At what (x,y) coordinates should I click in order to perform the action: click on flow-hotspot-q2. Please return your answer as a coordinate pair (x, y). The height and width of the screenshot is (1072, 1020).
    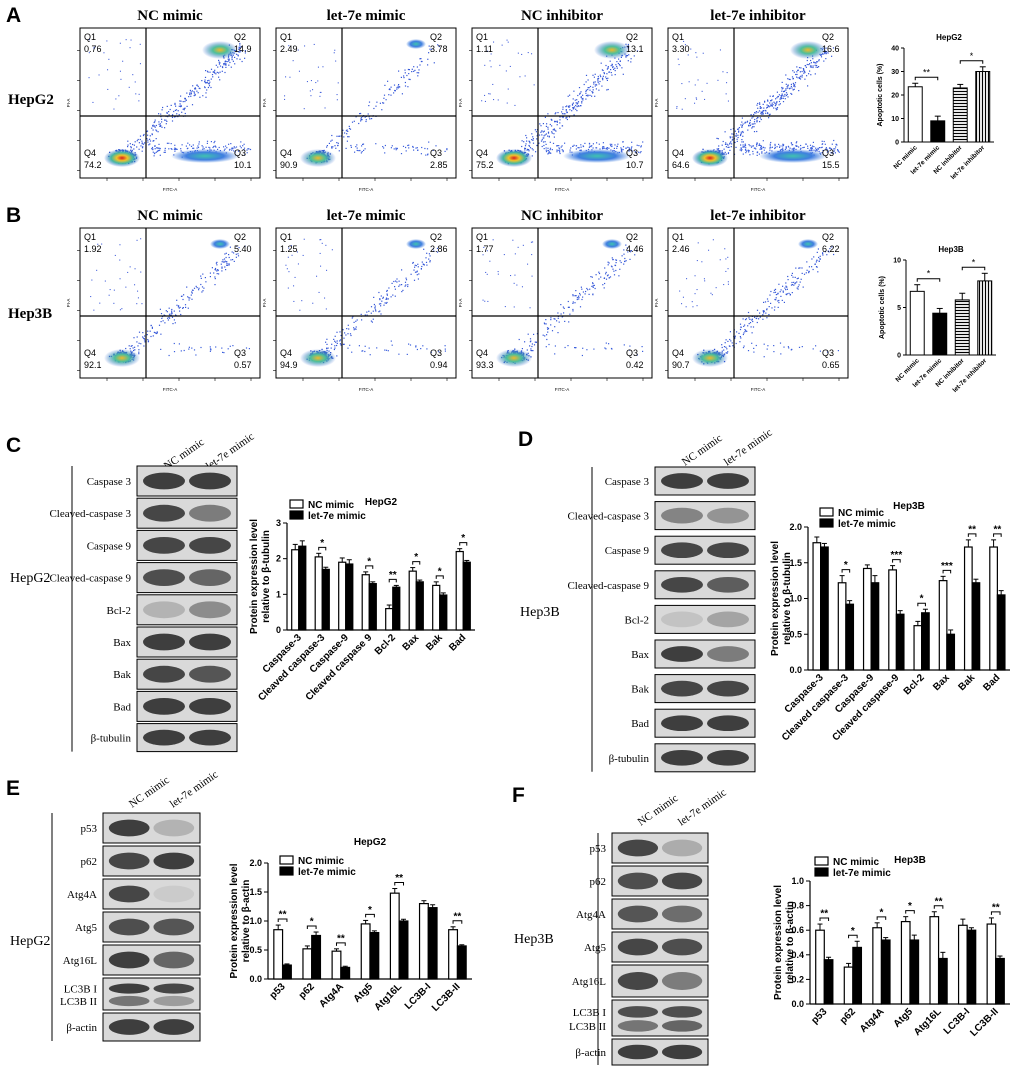
    Looking at the image, I should click on (416, 44).